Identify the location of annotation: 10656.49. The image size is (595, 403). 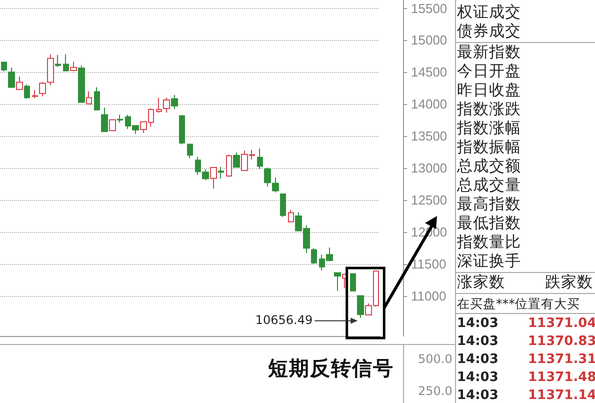
(284, 319).